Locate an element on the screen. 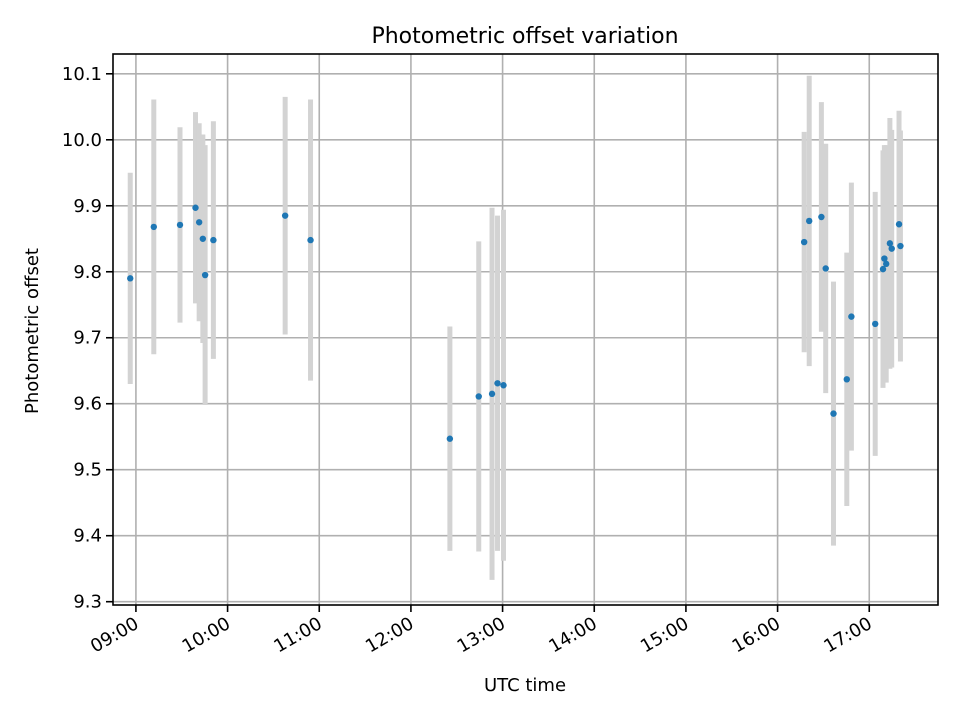 This screenshot has width=960, height=720. y-tick-label: 9.8 is located at coordinates (87, 272).